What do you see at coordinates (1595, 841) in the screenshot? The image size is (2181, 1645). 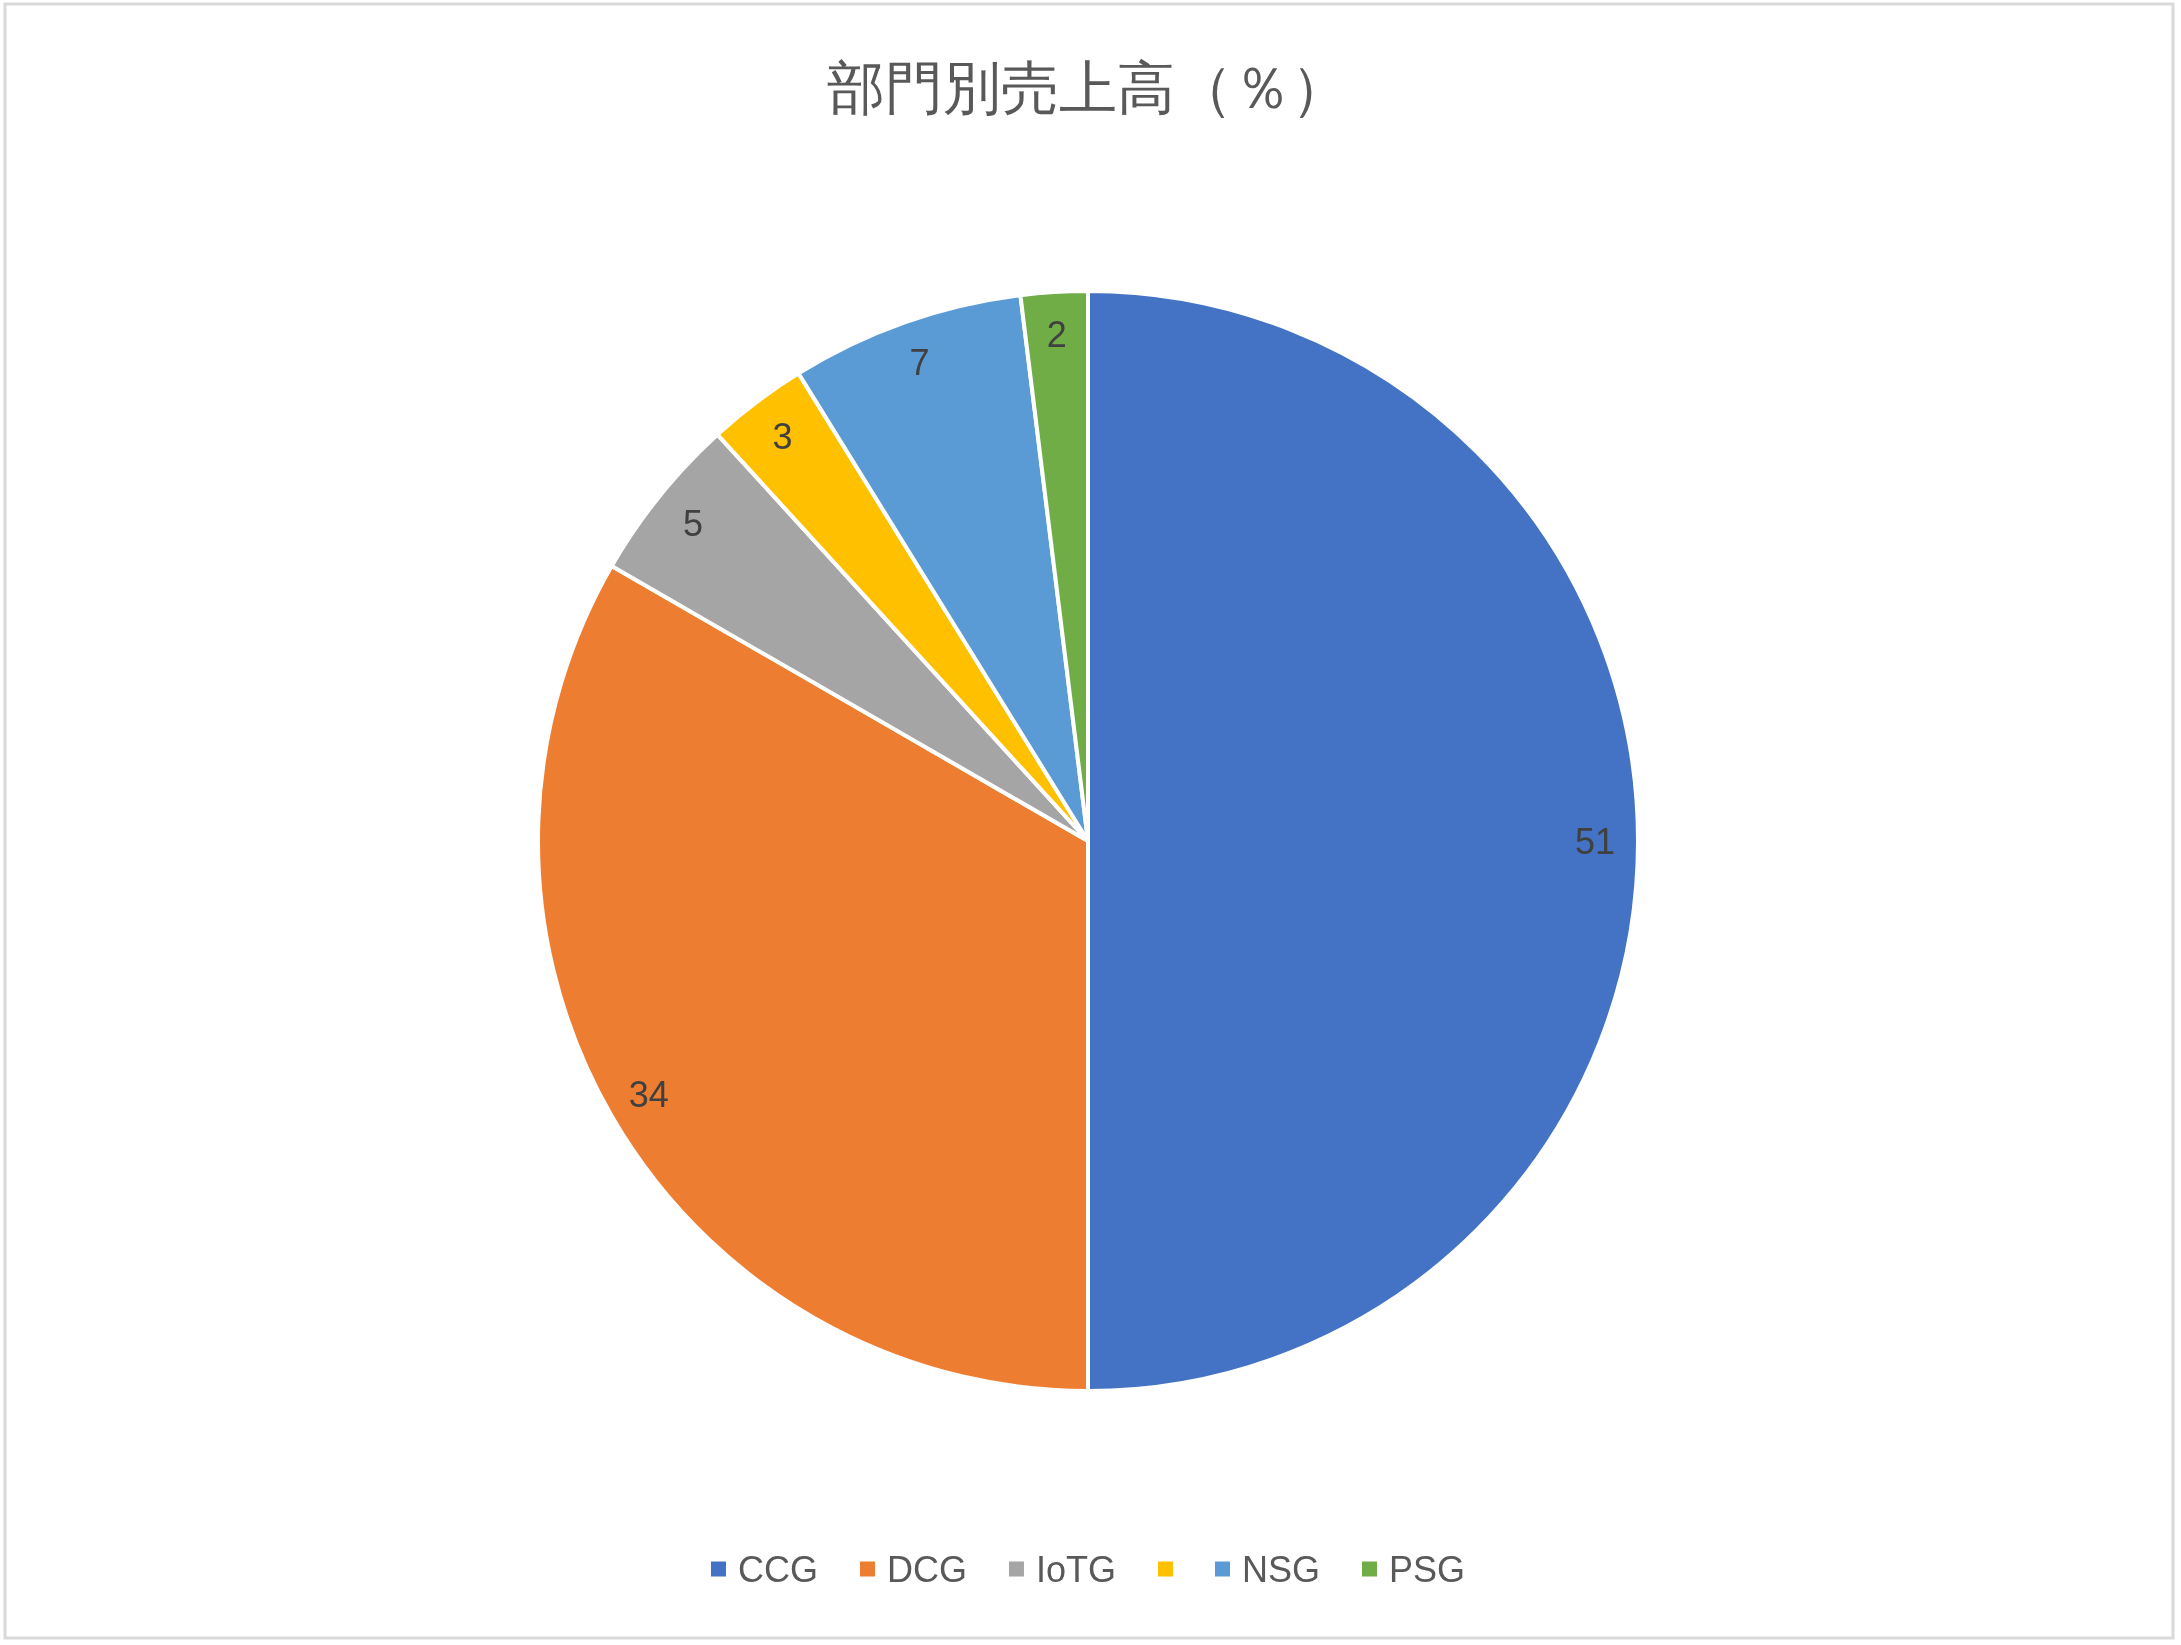 I see `data-label: 51` at bounding box center [1595, 841].